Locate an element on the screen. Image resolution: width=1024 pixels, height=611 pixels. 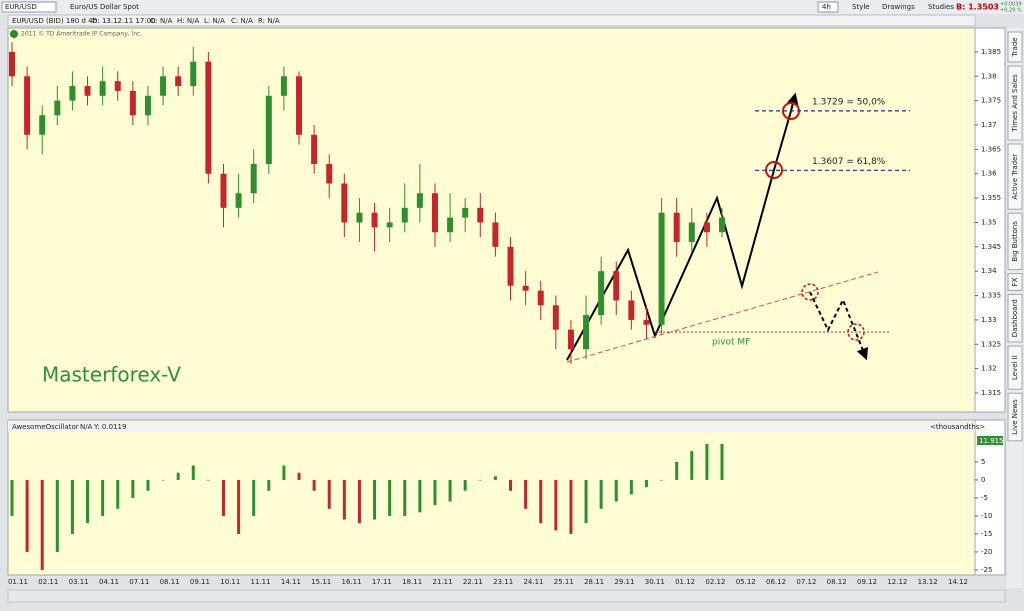
description: Euro/US Dollar Spot is located at coordinates (104, 7).